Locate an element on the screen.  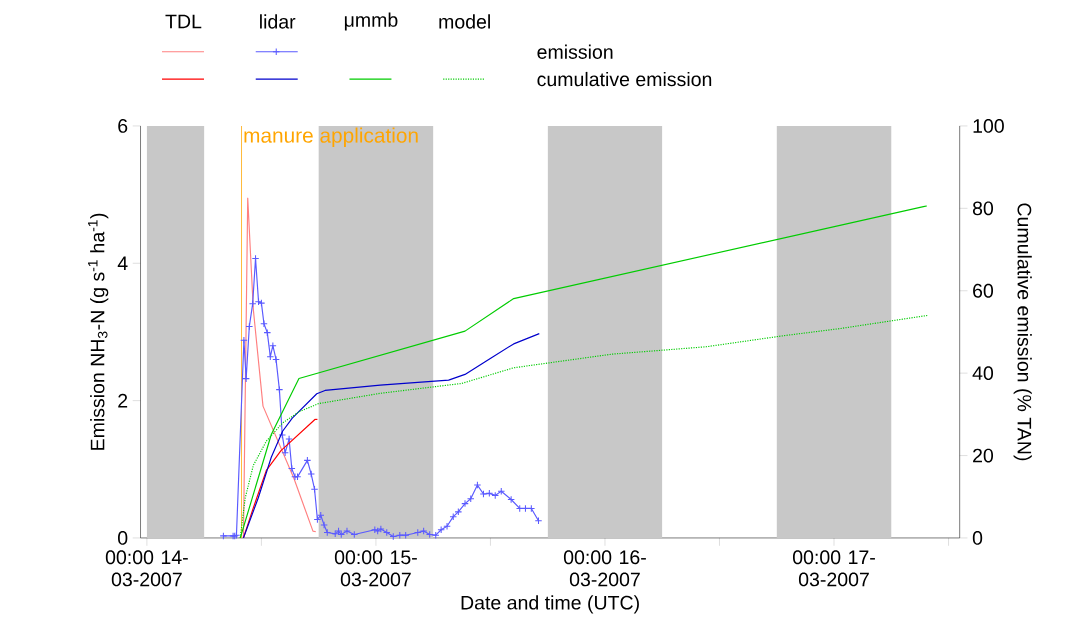
y2-tick-label: 60 is located at coordinates (983, 290).